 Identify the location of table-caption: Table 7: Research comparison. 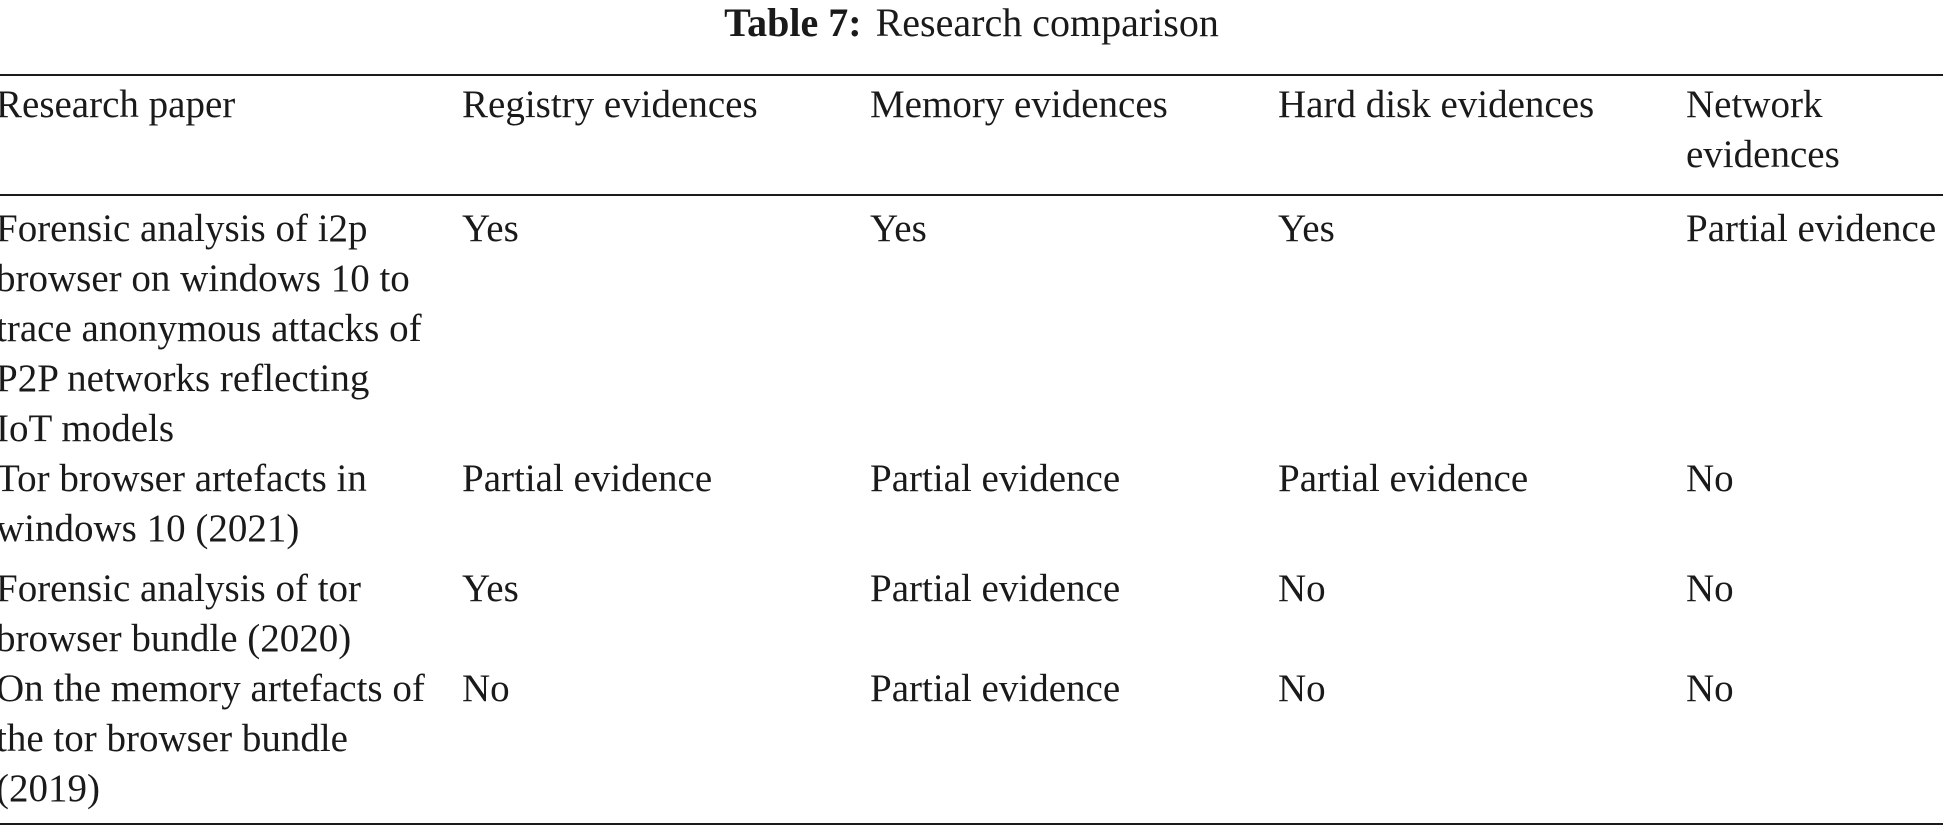
(971, 24).